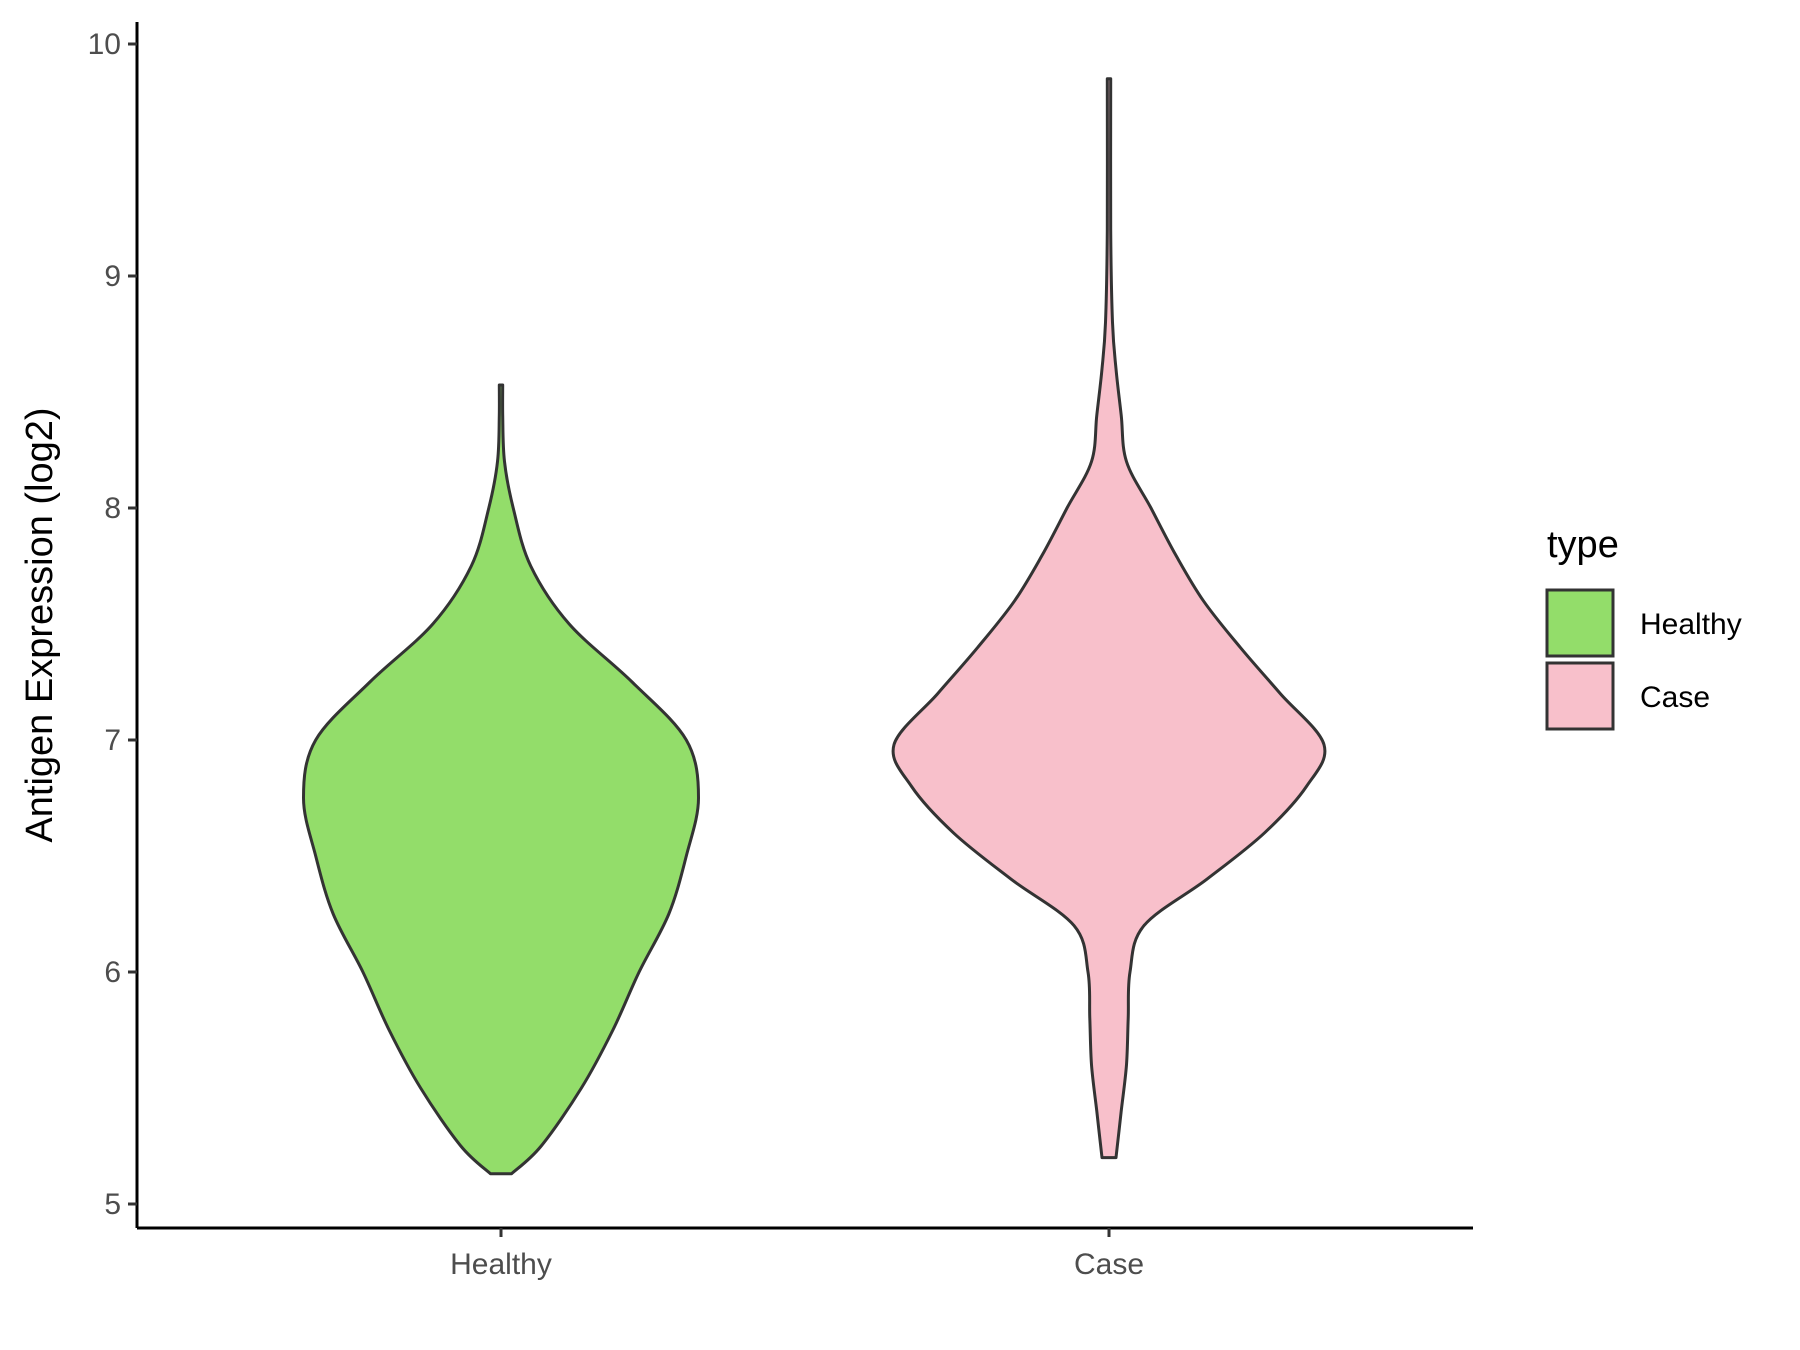 This screenshot has width=1800, height=1350. What do you see at coordinates (112, 972) in the screenshot?
I see `y-tick-label: 6` at bounding box center [112, 972].